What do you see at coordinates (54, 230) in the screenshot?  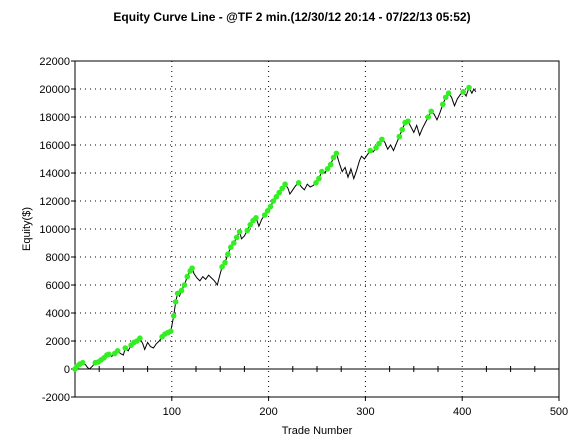 I see `y-tick-label: 10000` at bounding box center [54, 230].